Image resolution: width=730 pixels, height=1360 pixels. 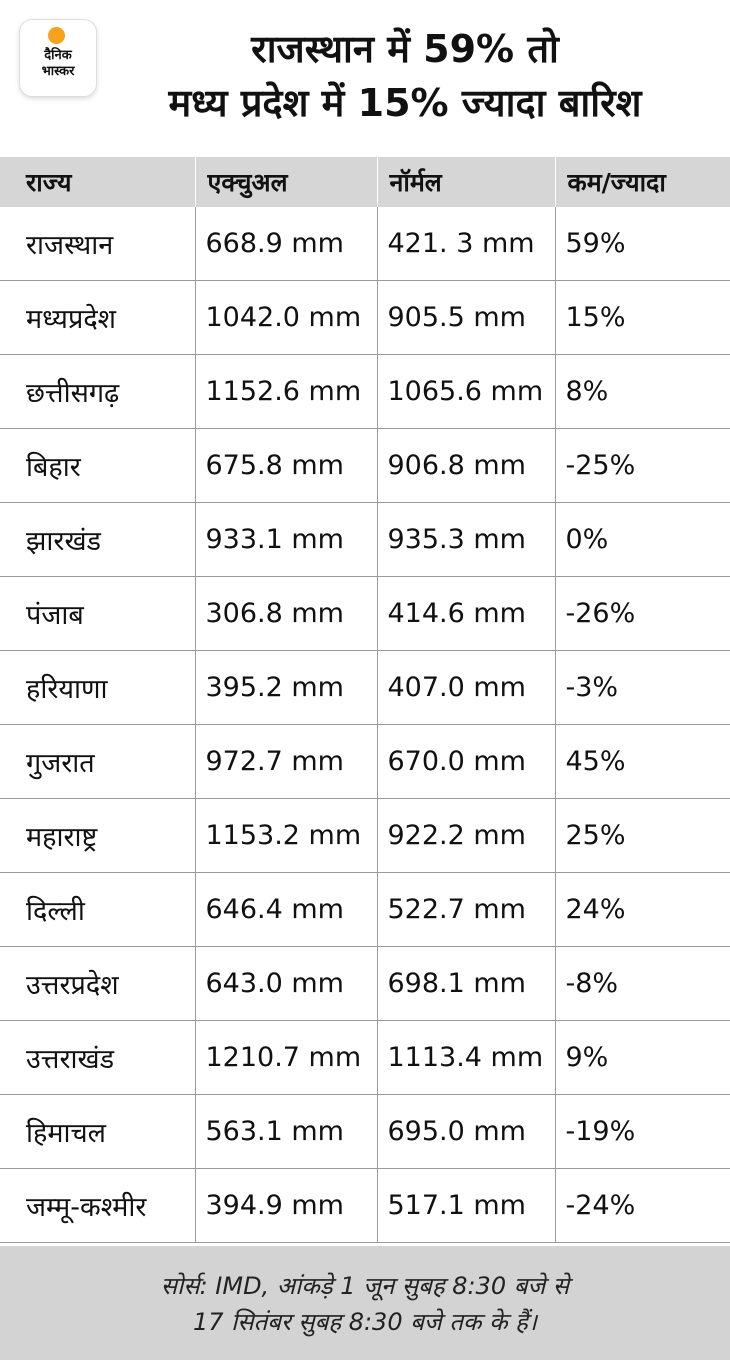 I want to click on table-row: बिहार 675.8 mm 906.8 mm -25%, so click(x=365, y=465).